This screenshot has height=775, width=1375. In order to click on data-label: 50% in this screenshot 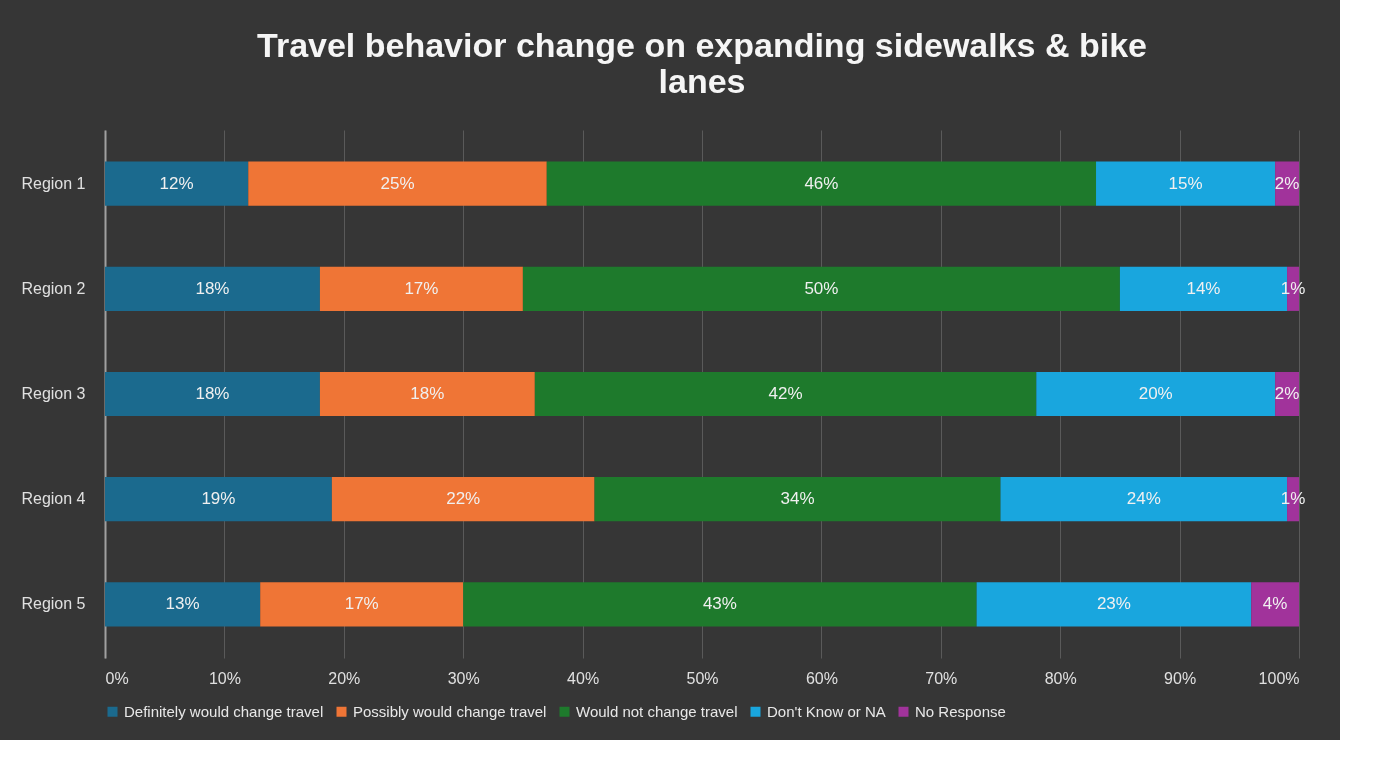, I will do `click(821, 288)`.